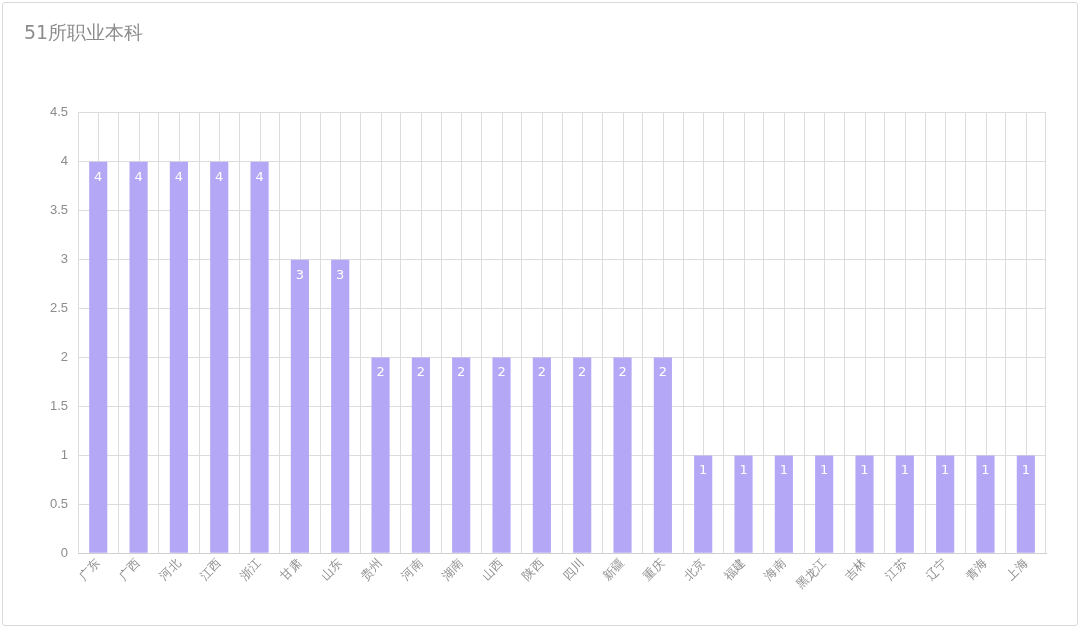  What do you see at coordinates (855, 569) in the screenshot?
I see `x-tick-label: 吉林` at bounding box center [855, 569].